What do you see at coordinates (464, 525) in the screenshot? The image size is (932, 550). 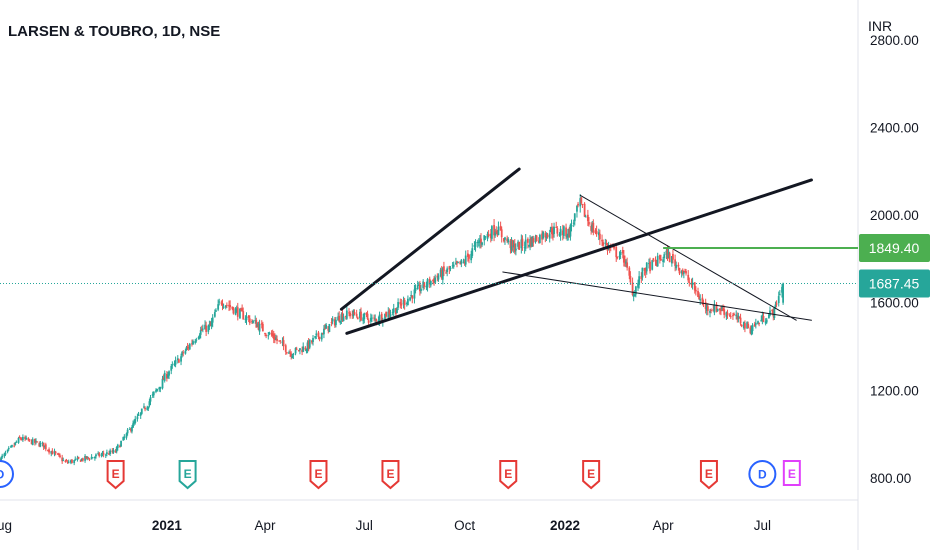 I see `x-tick-label: Oct` at bounding box center [464, 525].